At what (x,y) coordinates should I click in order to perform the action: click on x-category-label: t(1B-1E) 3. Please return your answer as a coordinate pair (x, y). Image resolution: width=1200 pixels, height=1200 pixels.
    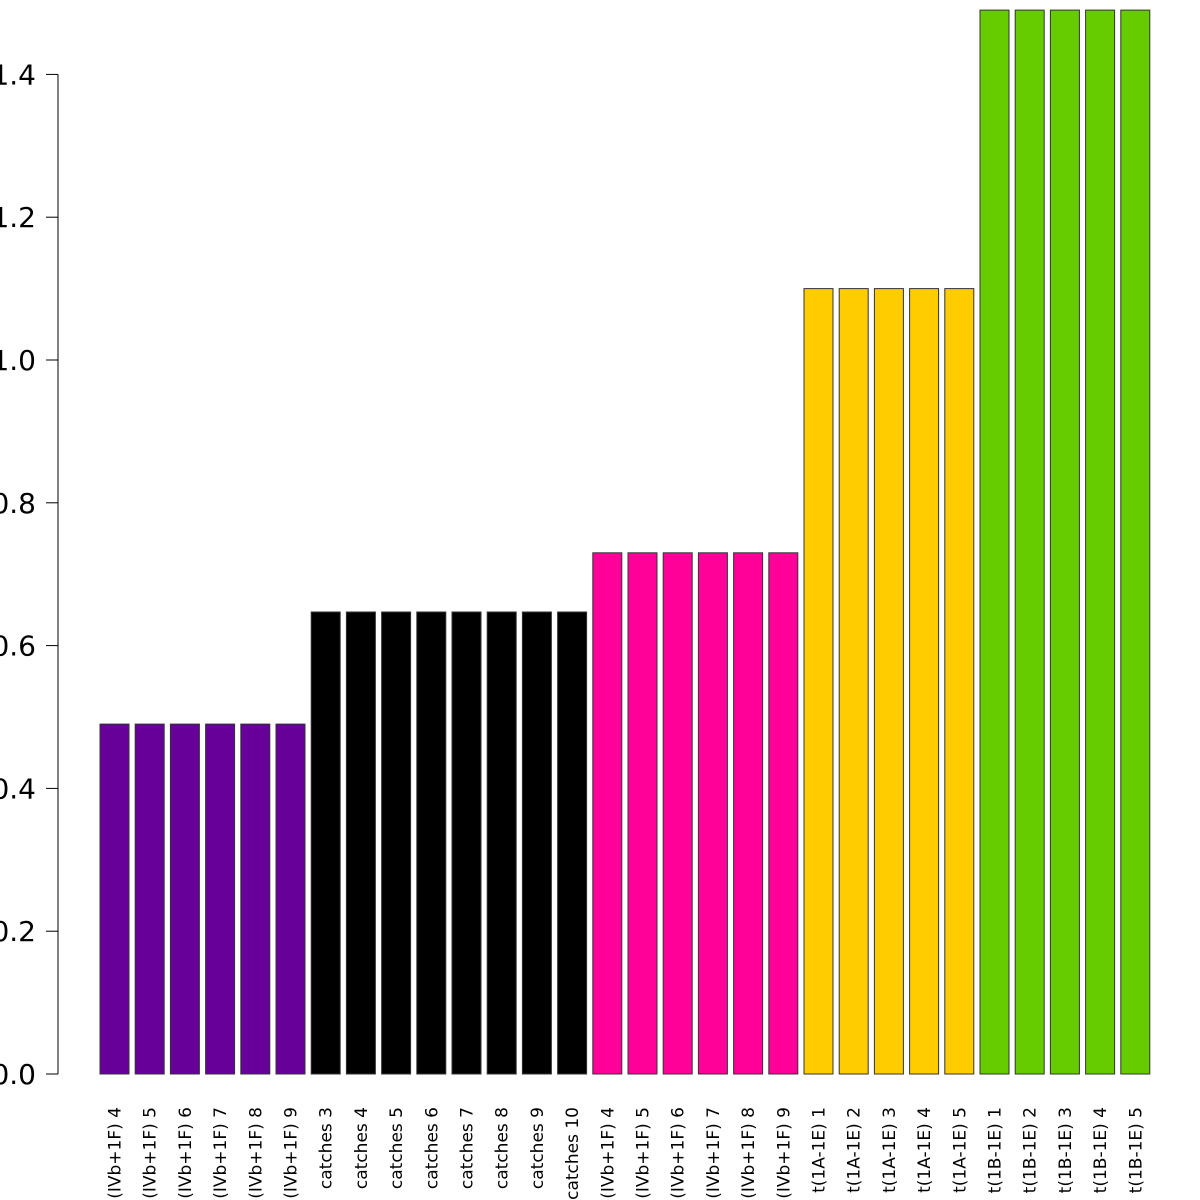
    Looking at the image, I should click on (1066, 1150).